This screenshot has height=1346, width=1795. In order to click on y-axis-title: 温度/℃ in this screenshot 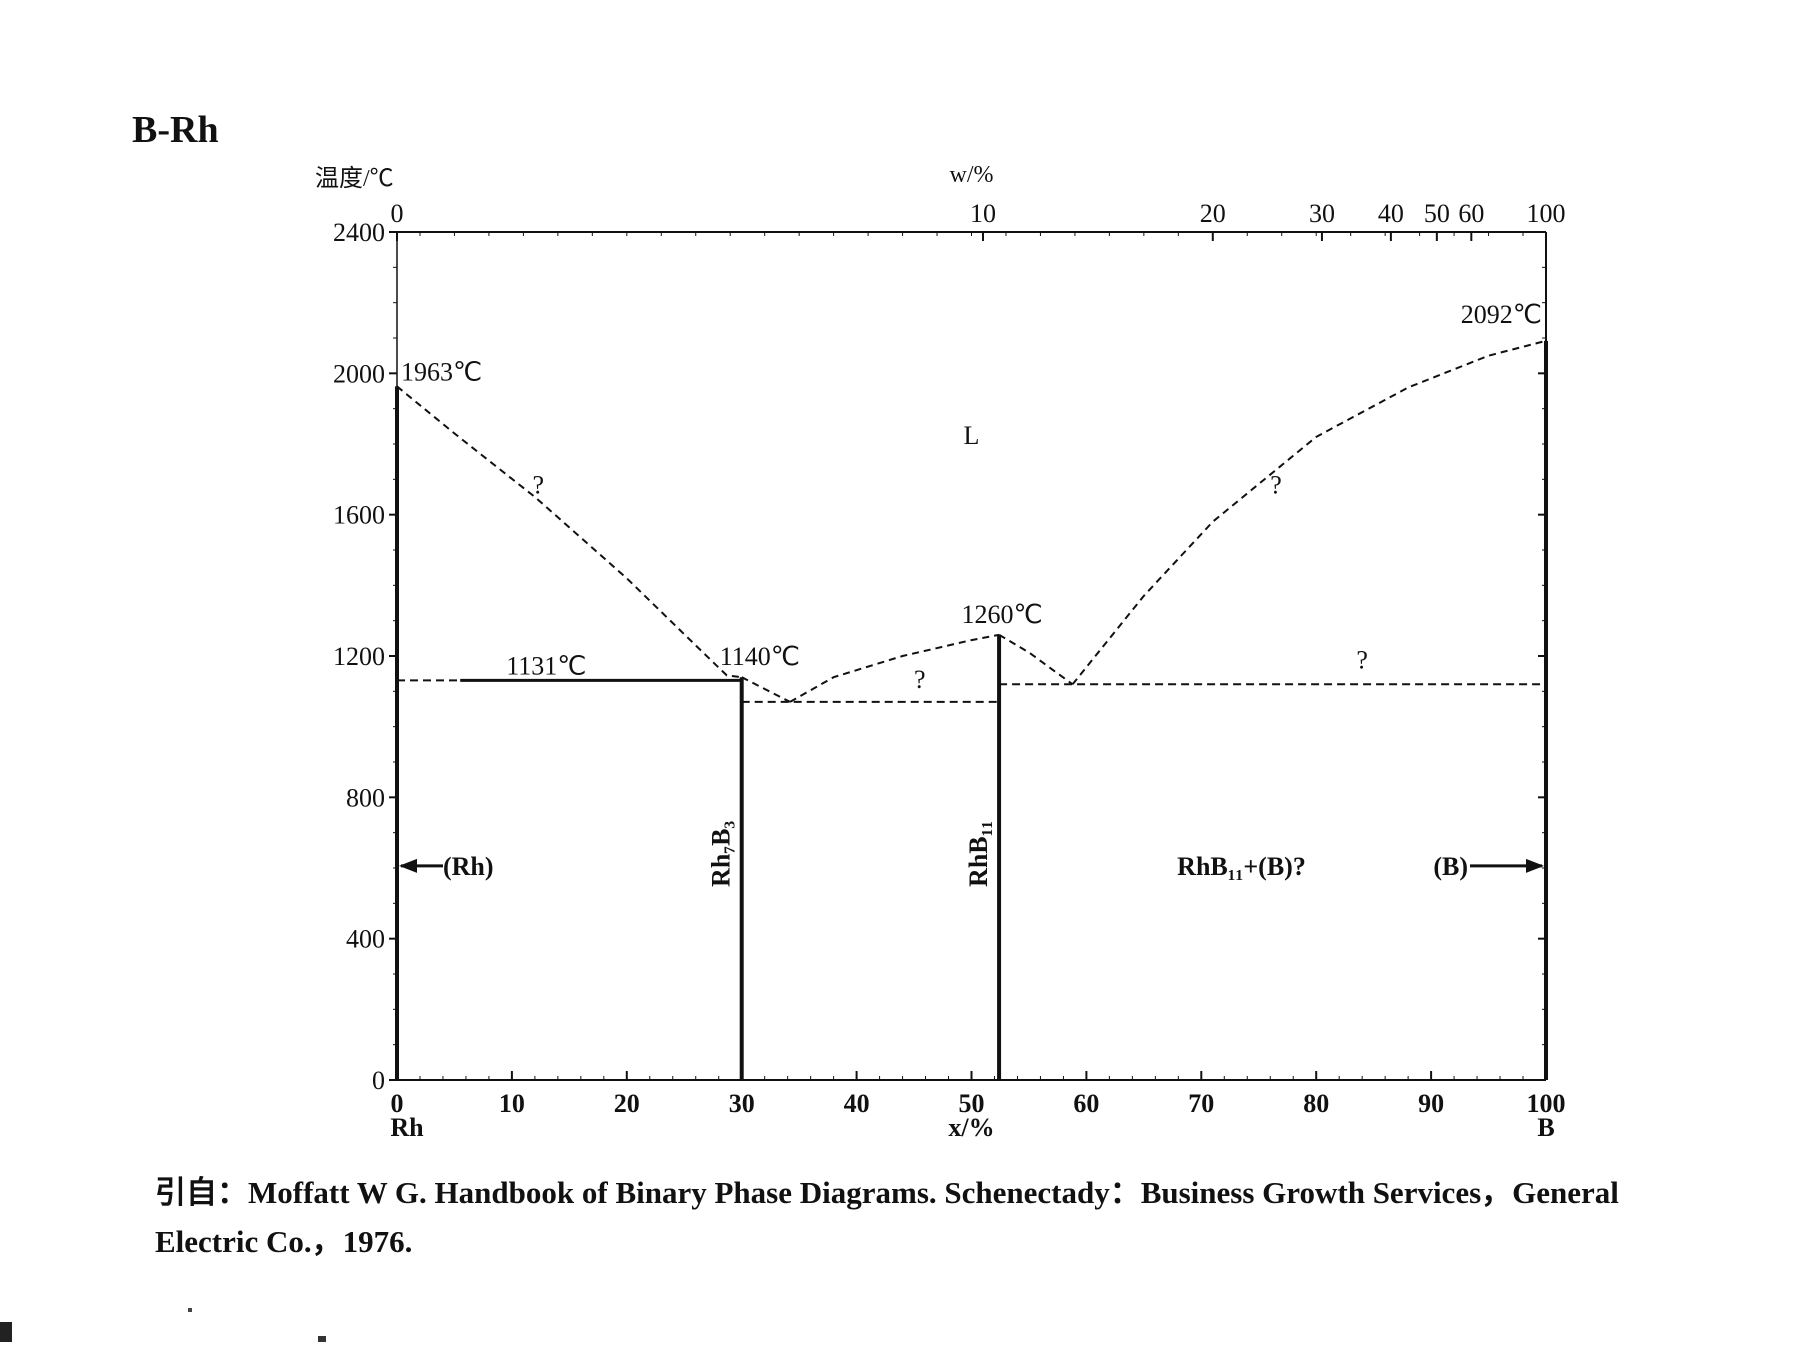, I will do `click(354, 178)`.